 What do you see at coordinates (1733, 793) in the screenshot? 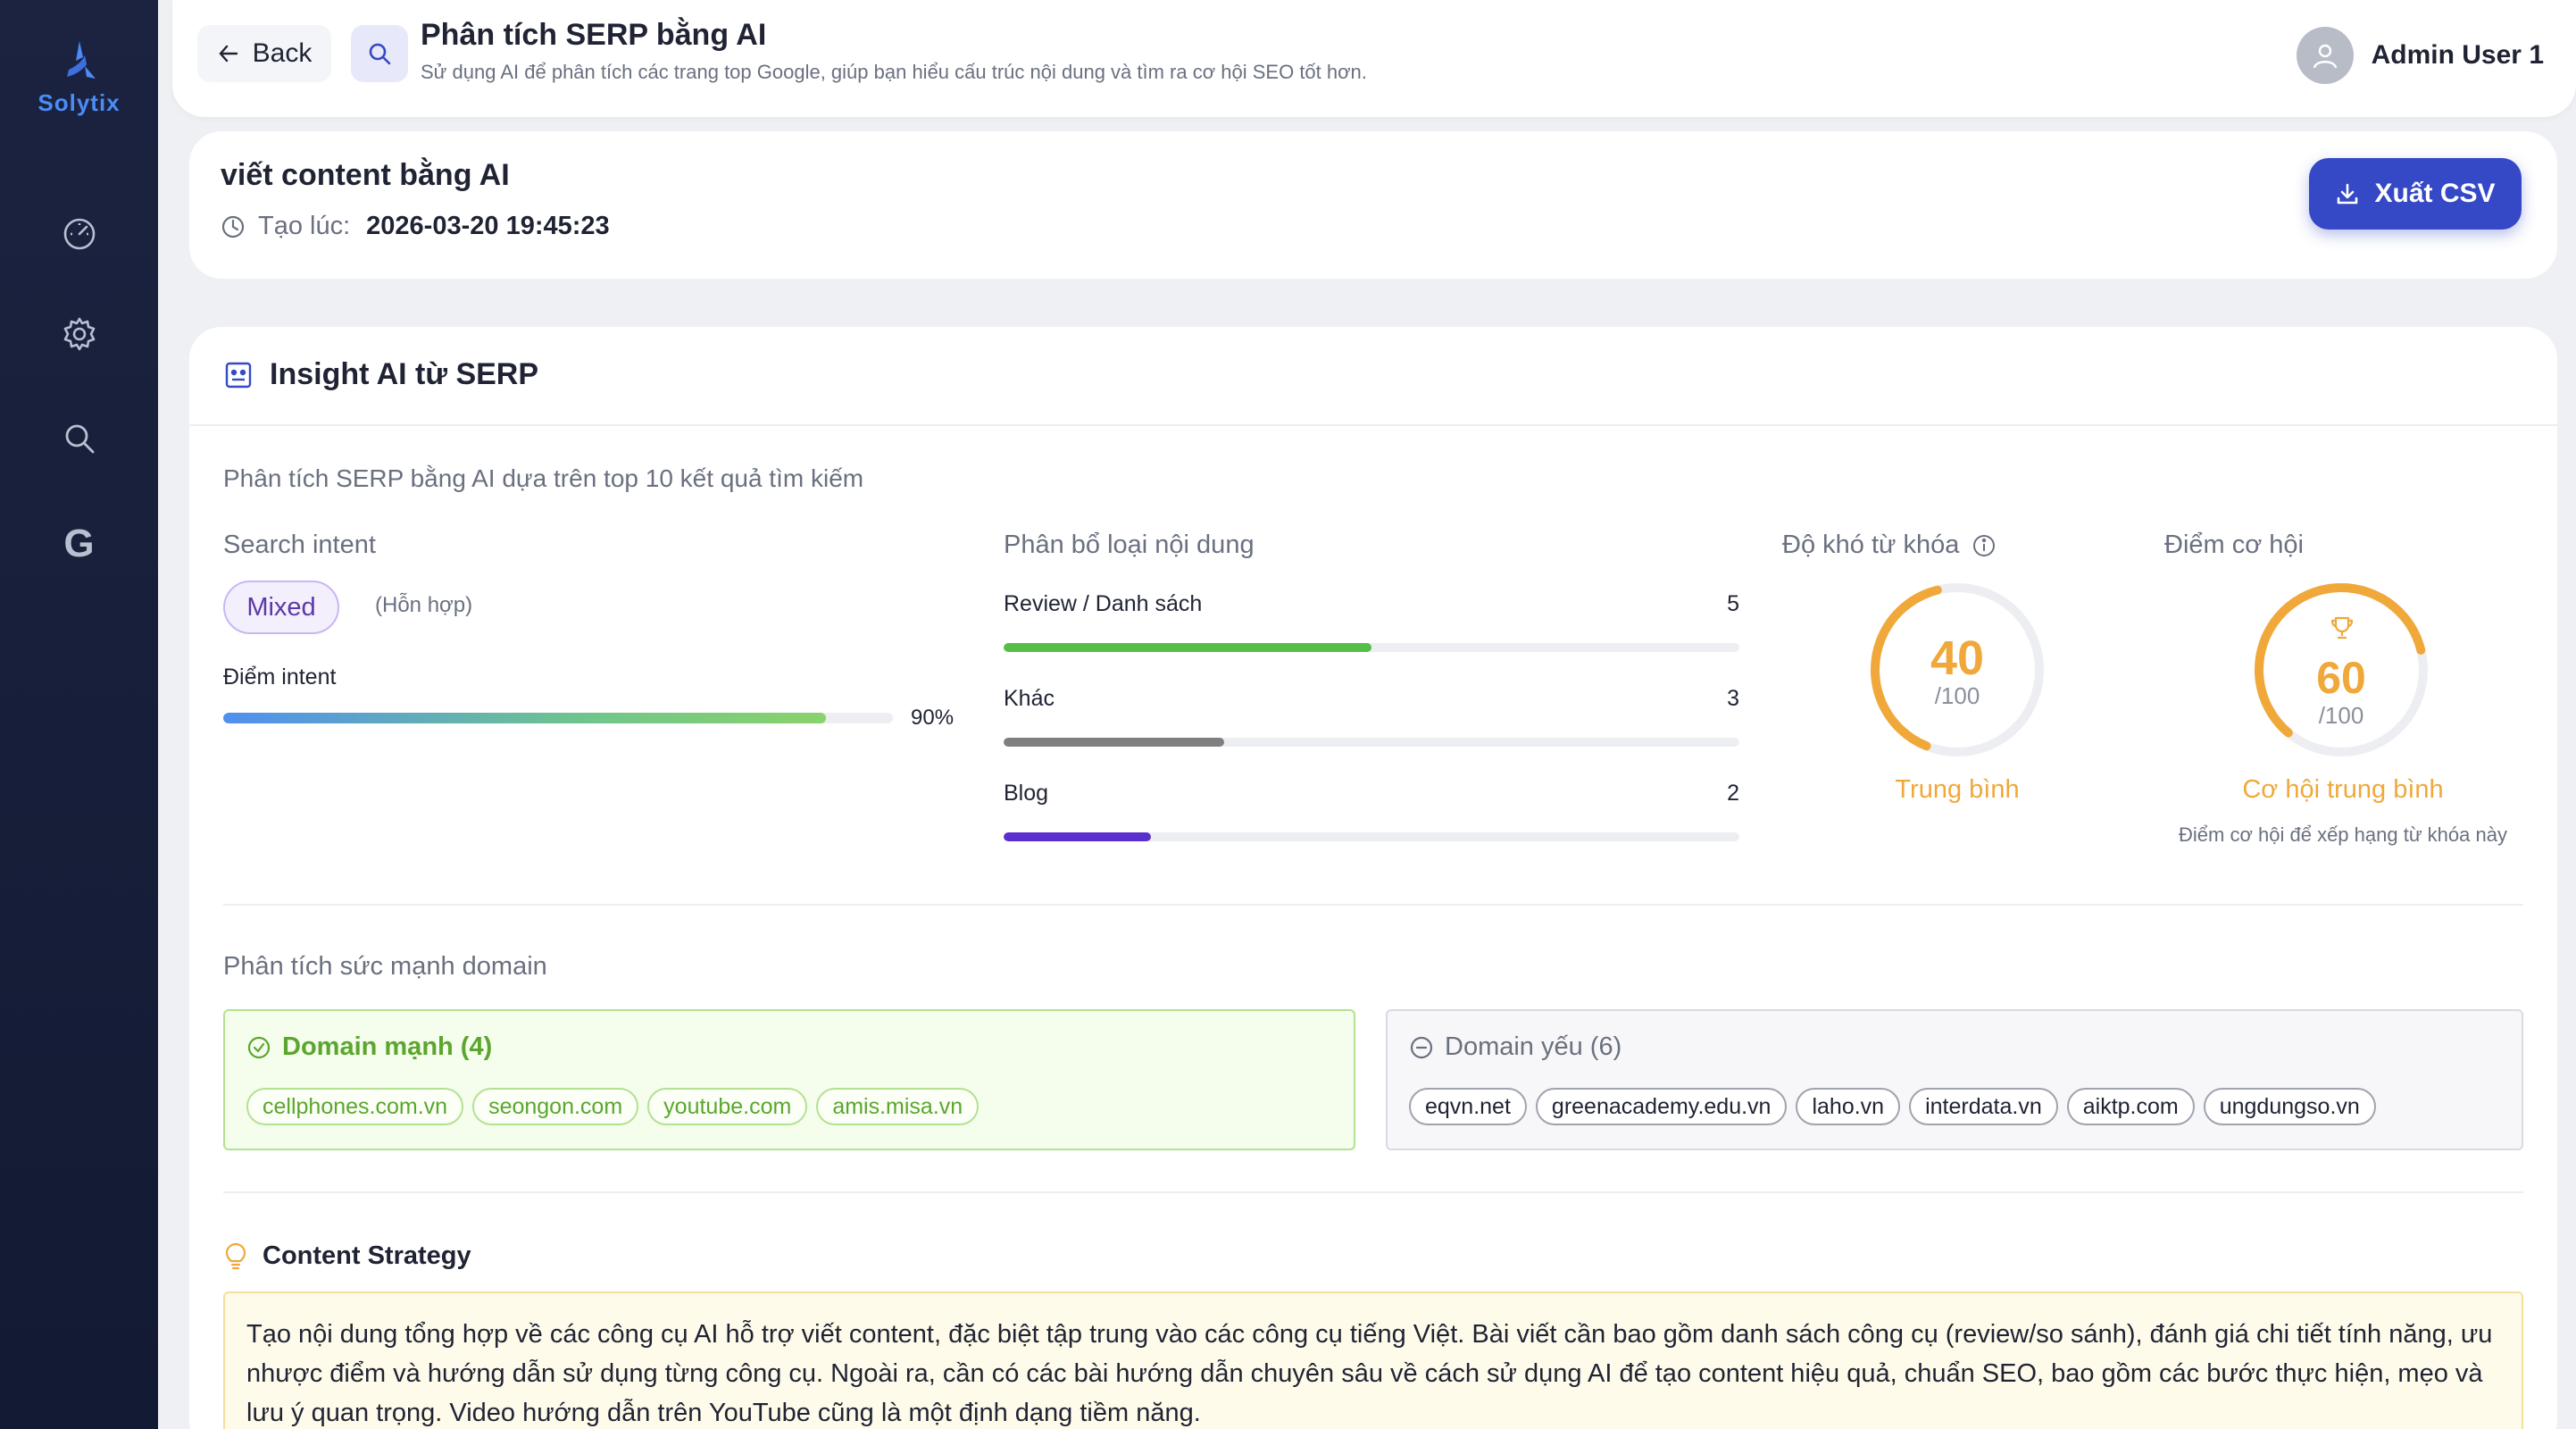
I see `distribution-count: 2` at bounding box center [1733, 793].